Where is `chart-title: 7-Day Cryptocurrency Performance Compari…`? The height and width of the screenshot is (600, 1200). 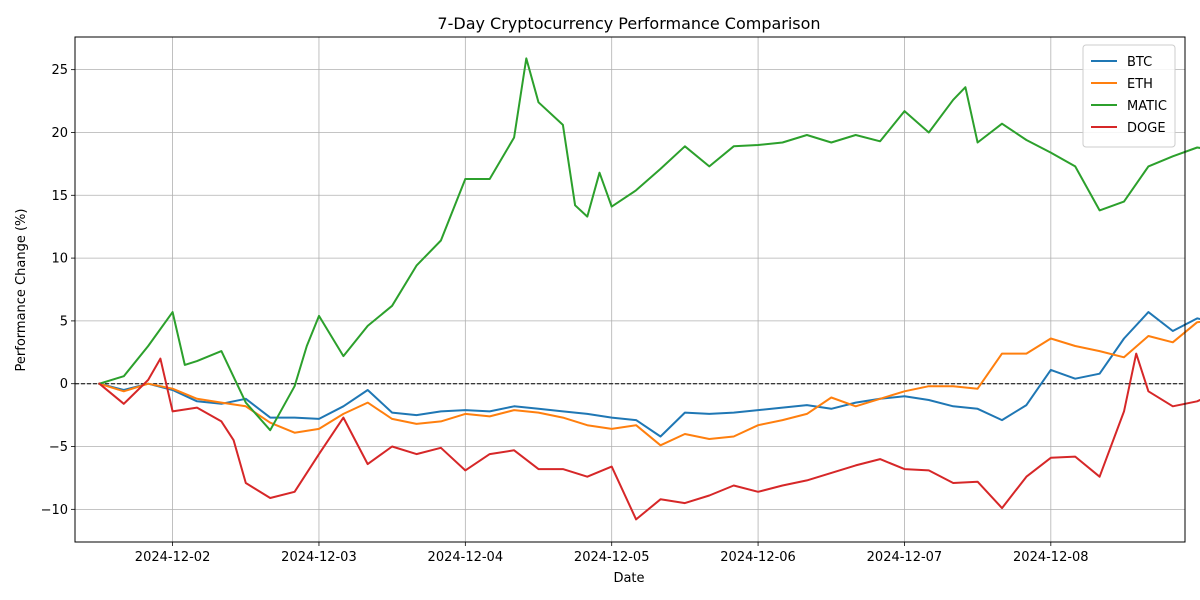
chart-title: 7-Day Cryptocurrency Performance Compari… is located at coordinates (628, 23).